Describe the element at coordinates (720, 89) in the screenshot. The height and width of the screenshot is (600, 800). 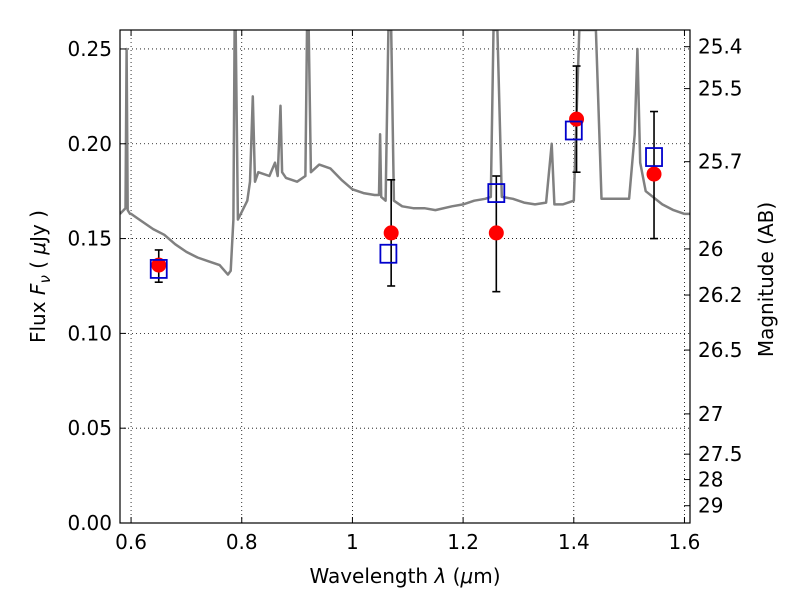
I see `y2-tick-label: 25.5` at that location.